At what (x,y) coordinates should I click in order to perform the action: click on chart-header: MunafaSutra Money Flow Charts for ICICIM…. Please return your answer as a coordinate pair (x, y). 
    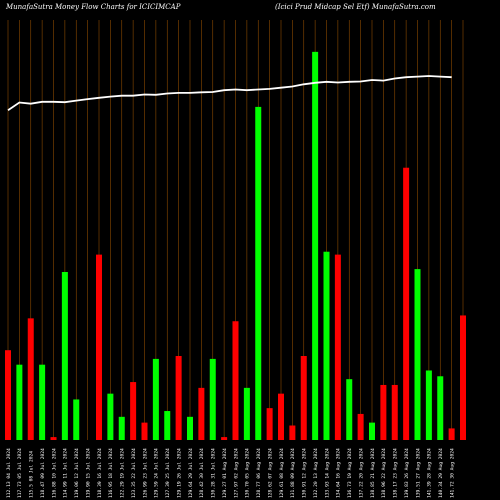
    Looking at the image, I should click on (250, 8).